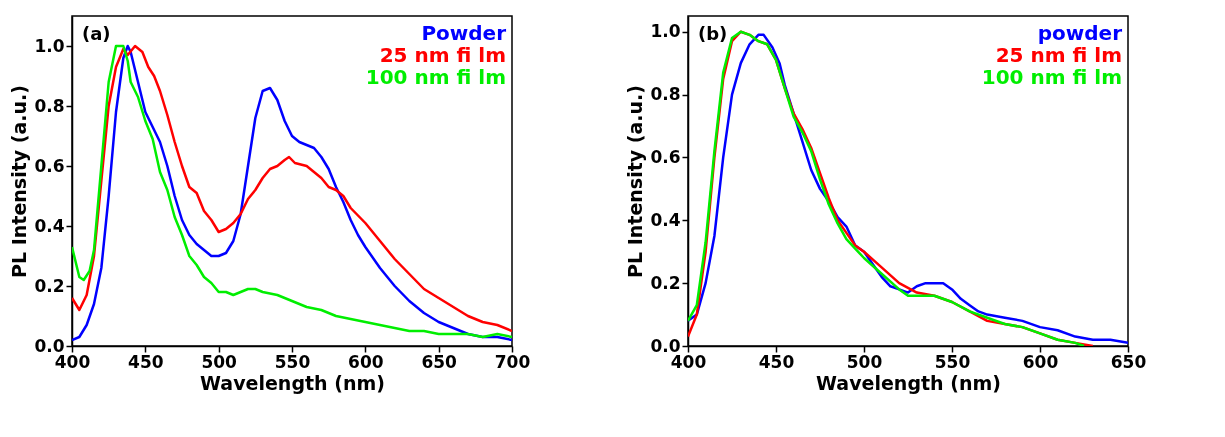  What do you see at coordinates (1080, 33) in the screenshot?
I see `text: powder` at bounding box center [1080, 33].